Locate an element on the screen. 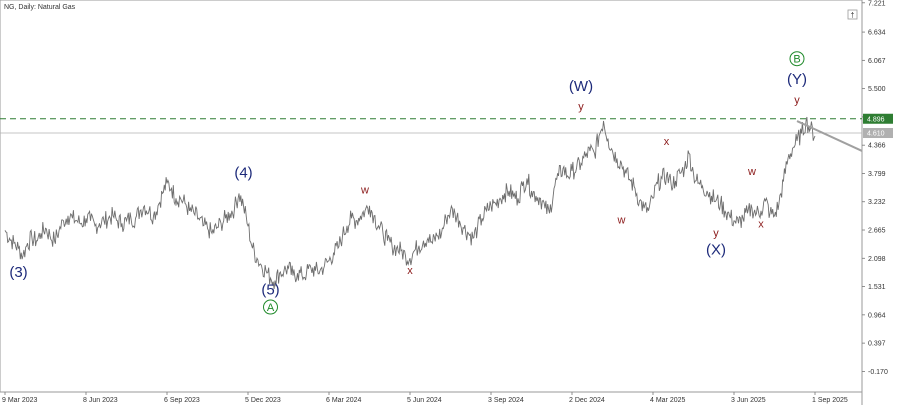 The width and height of the screenshot is (900, 405). forecast-line is located at coordinates (829, 136).